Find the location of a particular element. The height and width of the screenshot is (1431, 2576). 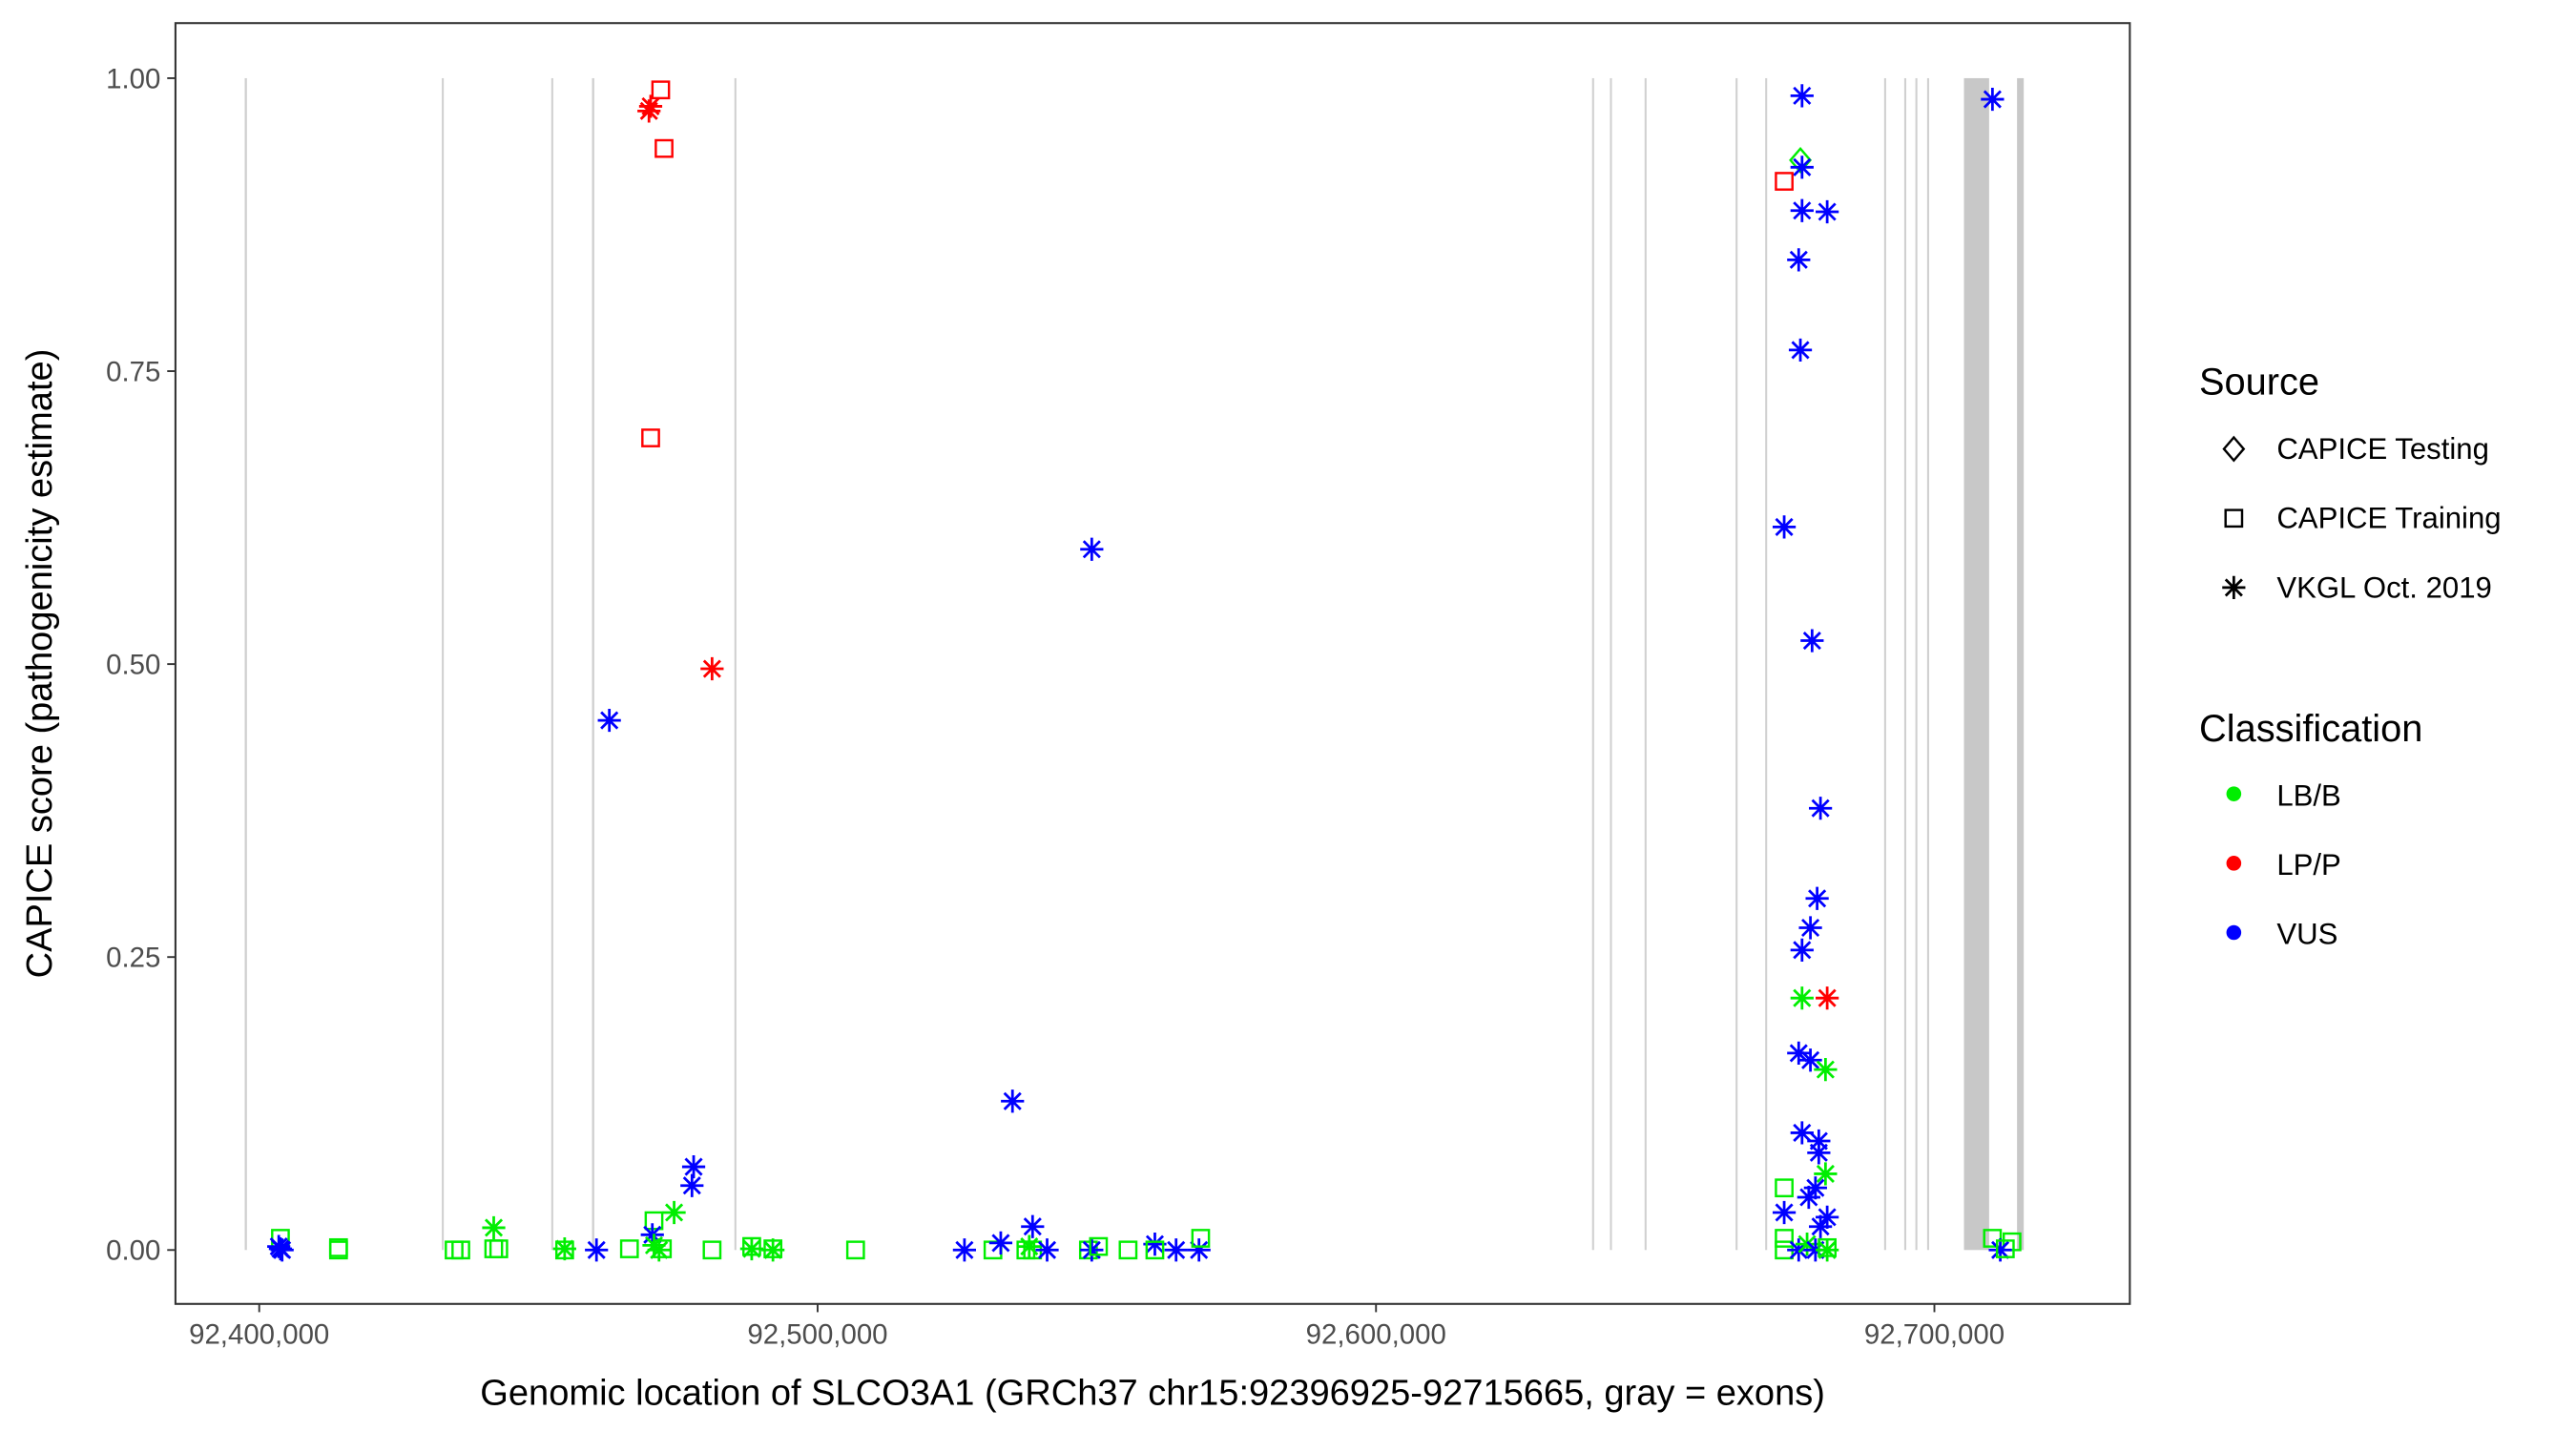

legend-source-title: Source is located at coordinates (2259, 382).